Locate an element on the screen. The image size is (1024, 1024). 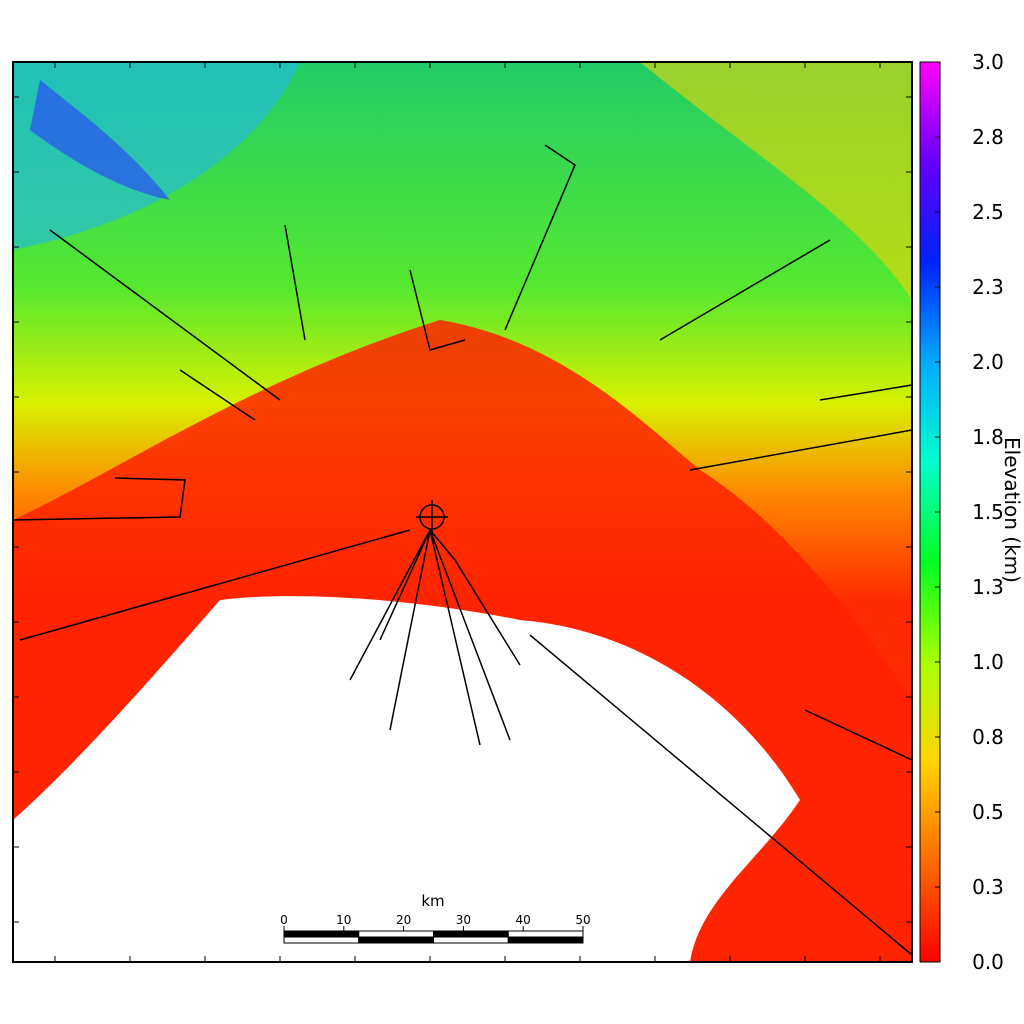
colorbar-tick-label: 0.0 is located at coordinates (988, 962).